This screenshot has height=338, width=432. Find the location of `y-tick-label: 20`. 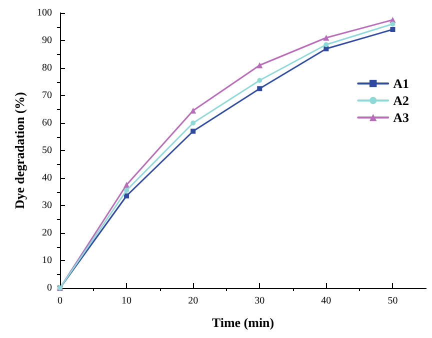

y-tick-label: 20 is located at coordinates (47, 233).